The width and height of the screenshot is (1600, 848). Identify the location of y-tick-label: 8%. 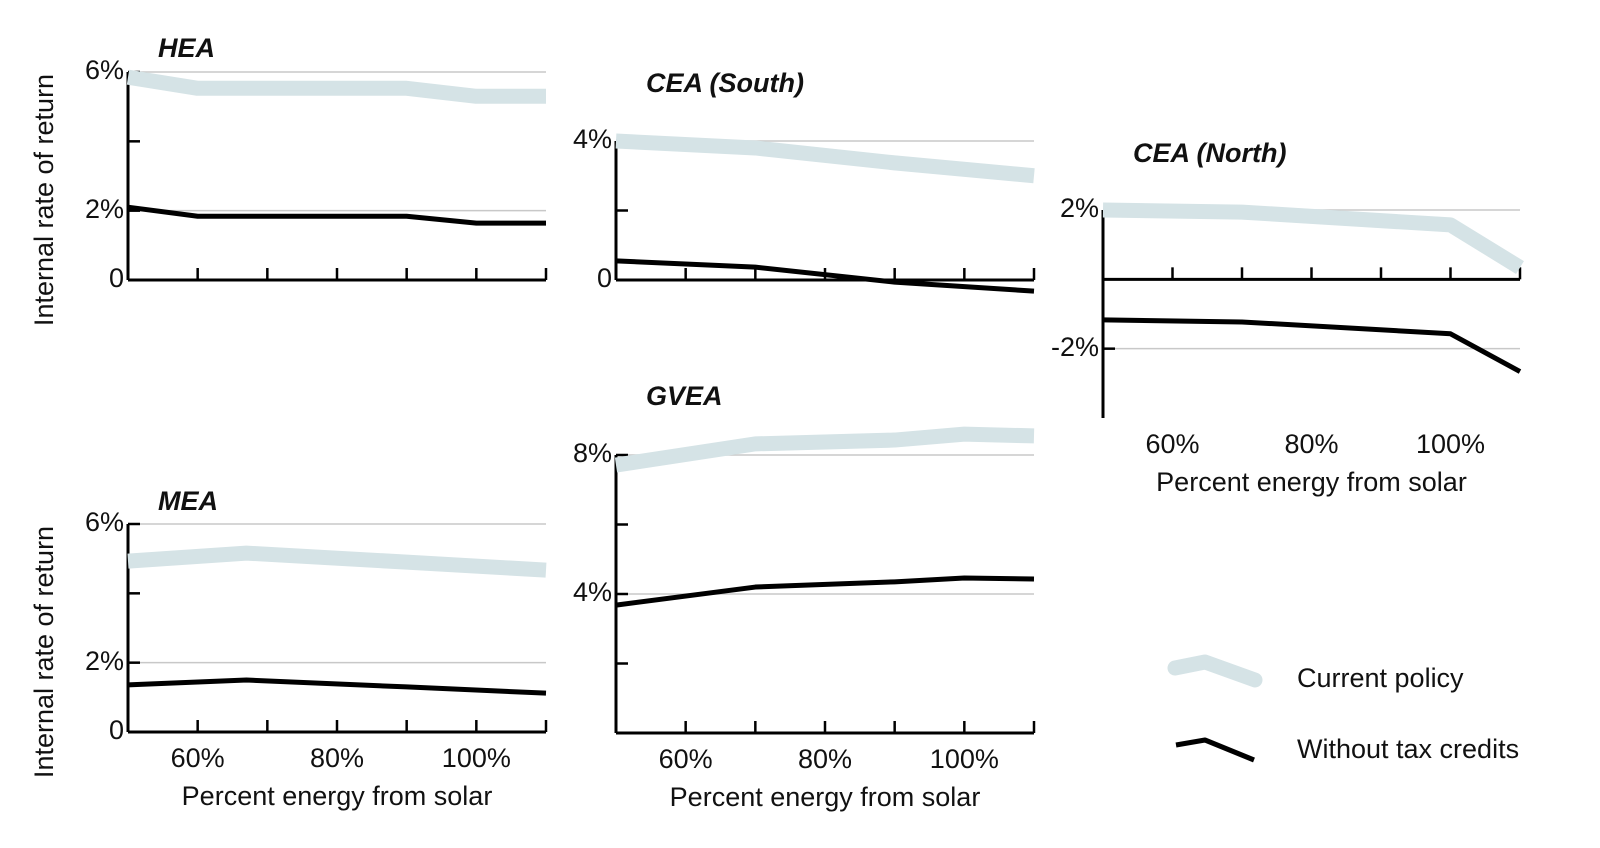
(592, 453).